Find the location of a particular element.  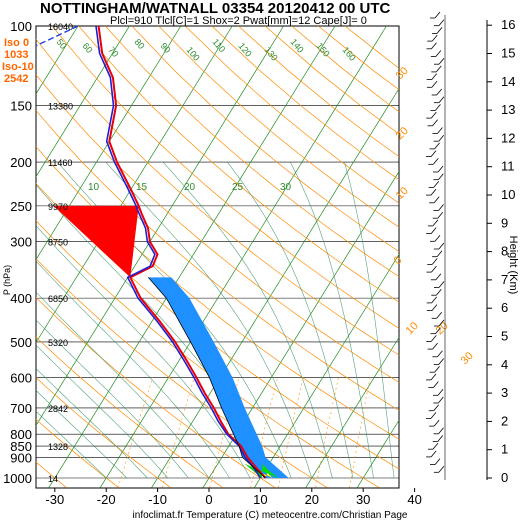

height-tick-label: 3 is located at coordinates (504, 392).